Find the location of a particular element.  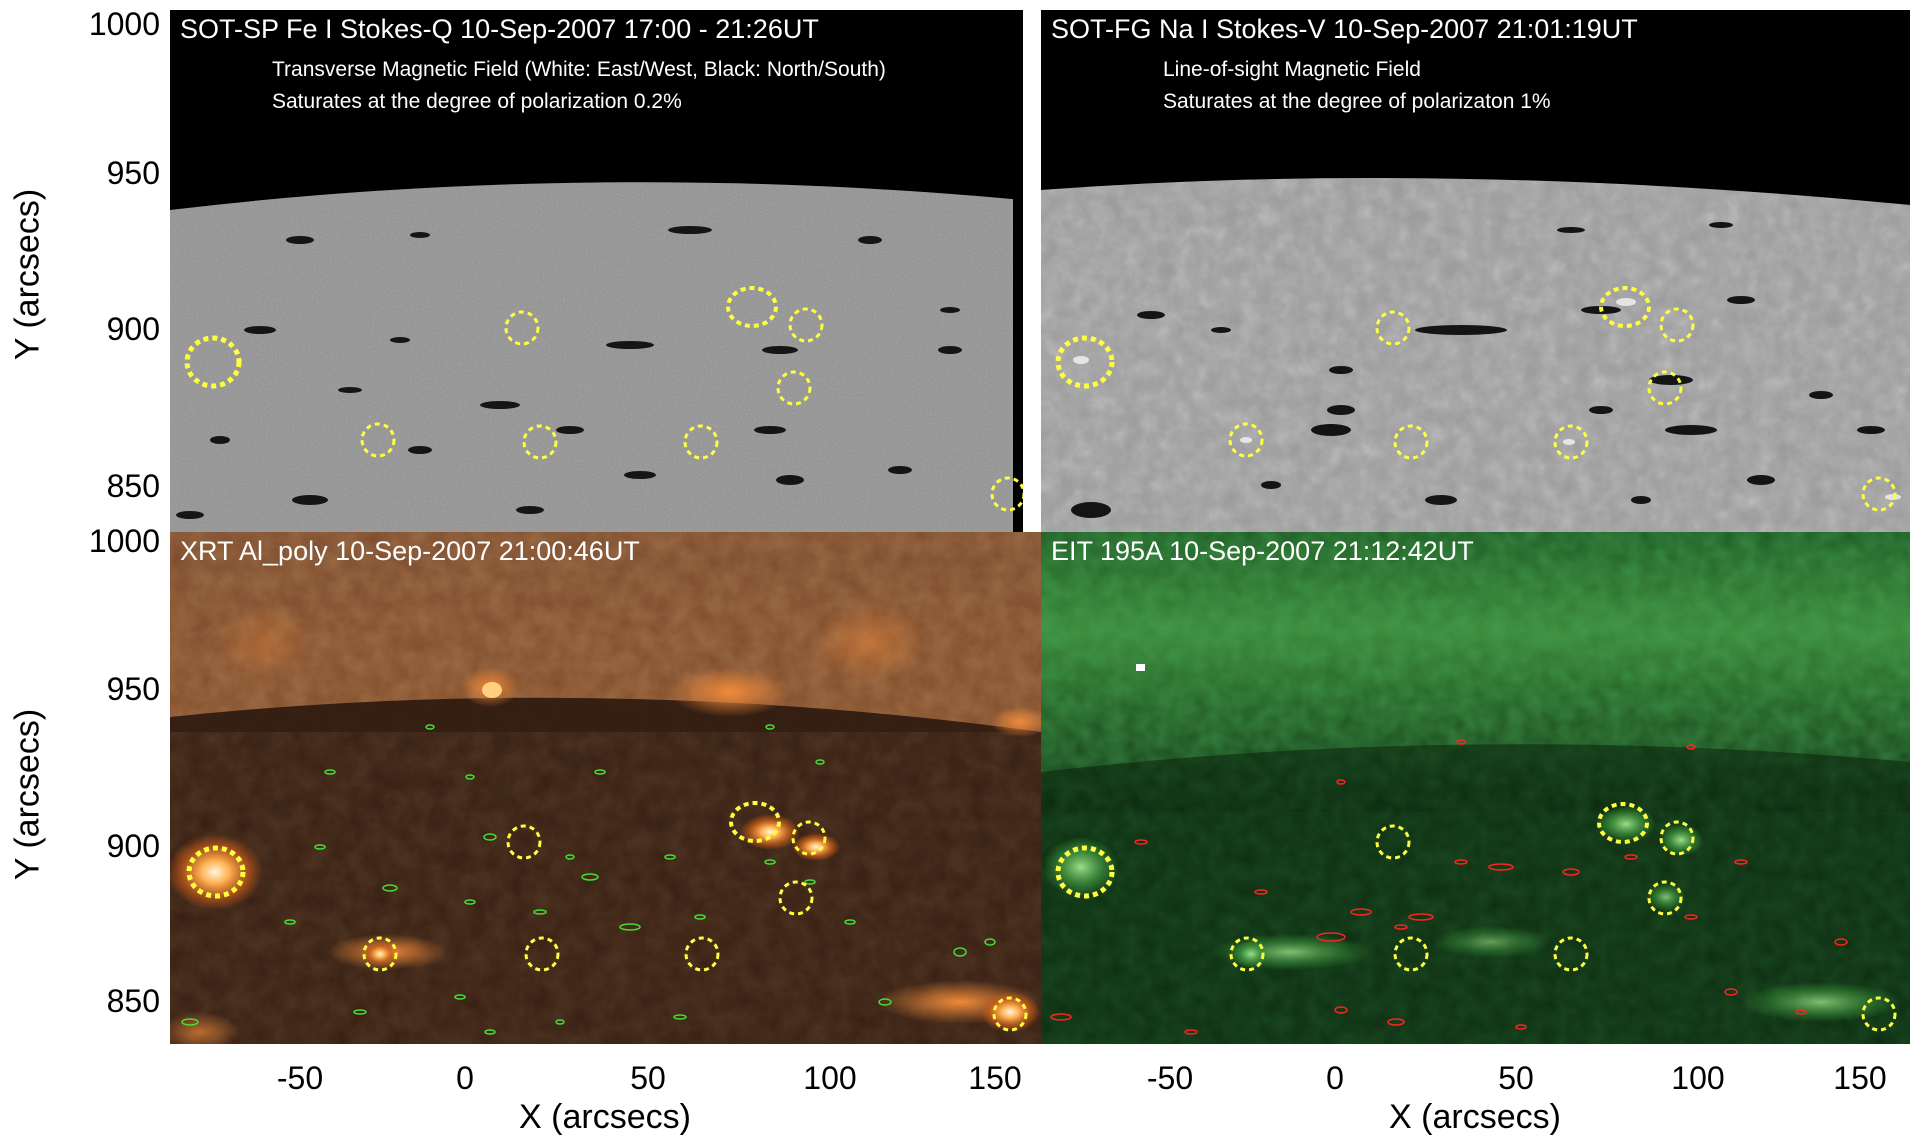

panel-title: XRT Al_poly 10-Sep-2007 21:00:46UT is located at coordinates (410, 551).